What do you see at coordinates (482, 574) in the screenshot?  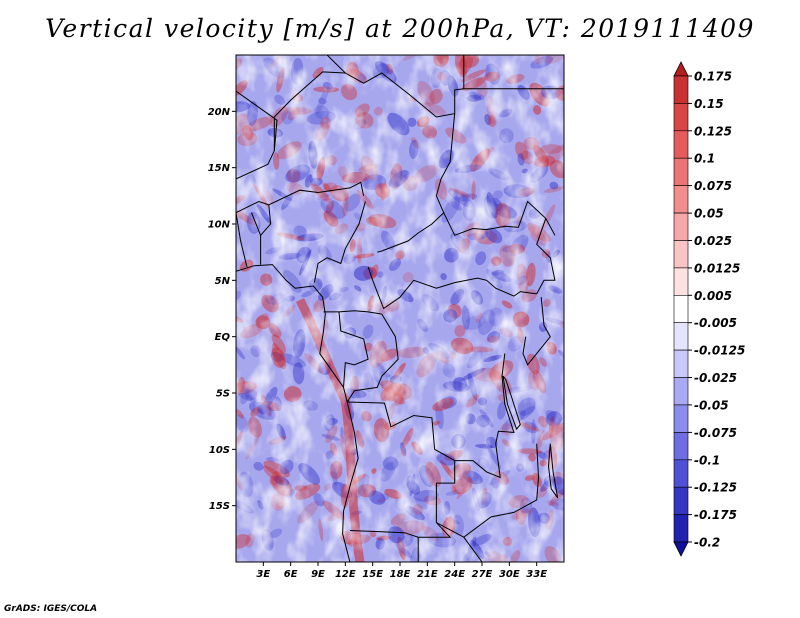 I see `lon-tick-label: 27E` at bounding box center [482, 574].